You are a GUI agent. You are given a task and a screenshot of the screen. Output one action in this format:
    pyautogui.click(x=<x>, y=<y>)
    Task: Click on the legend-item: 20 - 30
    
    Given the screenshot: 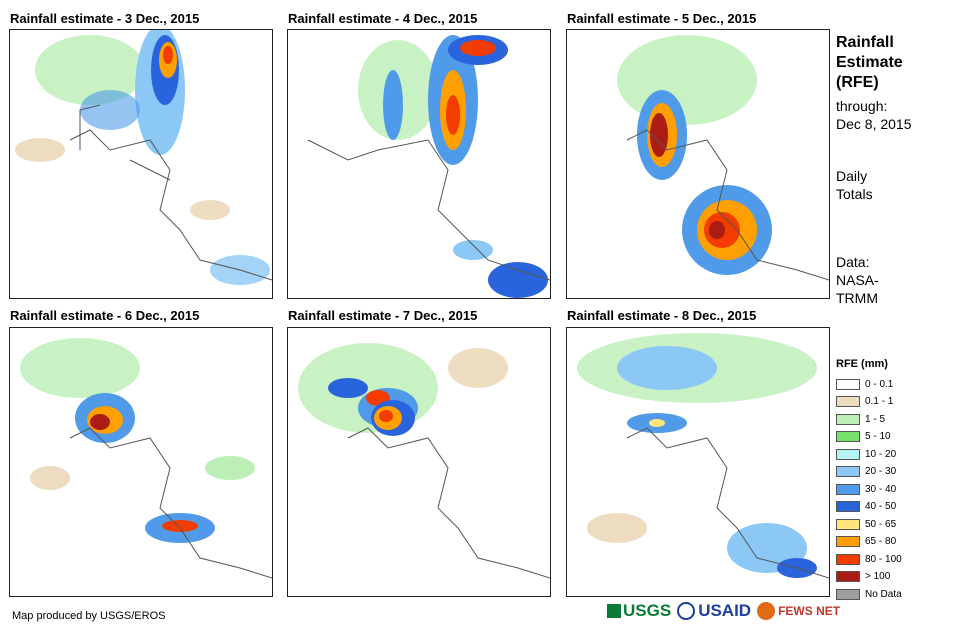 What is the action you would take?
    pyautogui.click(x=866, y=472)
    